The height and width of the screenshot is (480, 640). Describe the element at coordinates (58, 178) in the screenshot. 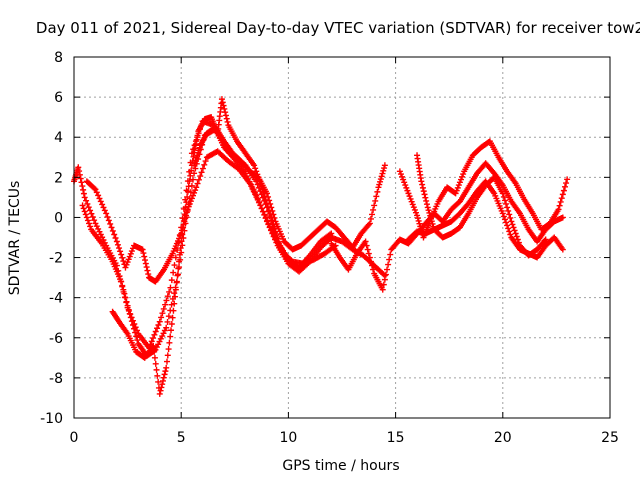

I see `y-tick-label-6: 2` at that location.